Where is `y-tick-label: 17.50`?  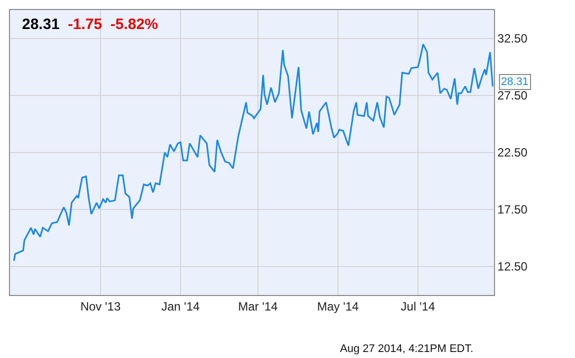
y-tick-label: 17.50 is located at coordinates (512, 209).